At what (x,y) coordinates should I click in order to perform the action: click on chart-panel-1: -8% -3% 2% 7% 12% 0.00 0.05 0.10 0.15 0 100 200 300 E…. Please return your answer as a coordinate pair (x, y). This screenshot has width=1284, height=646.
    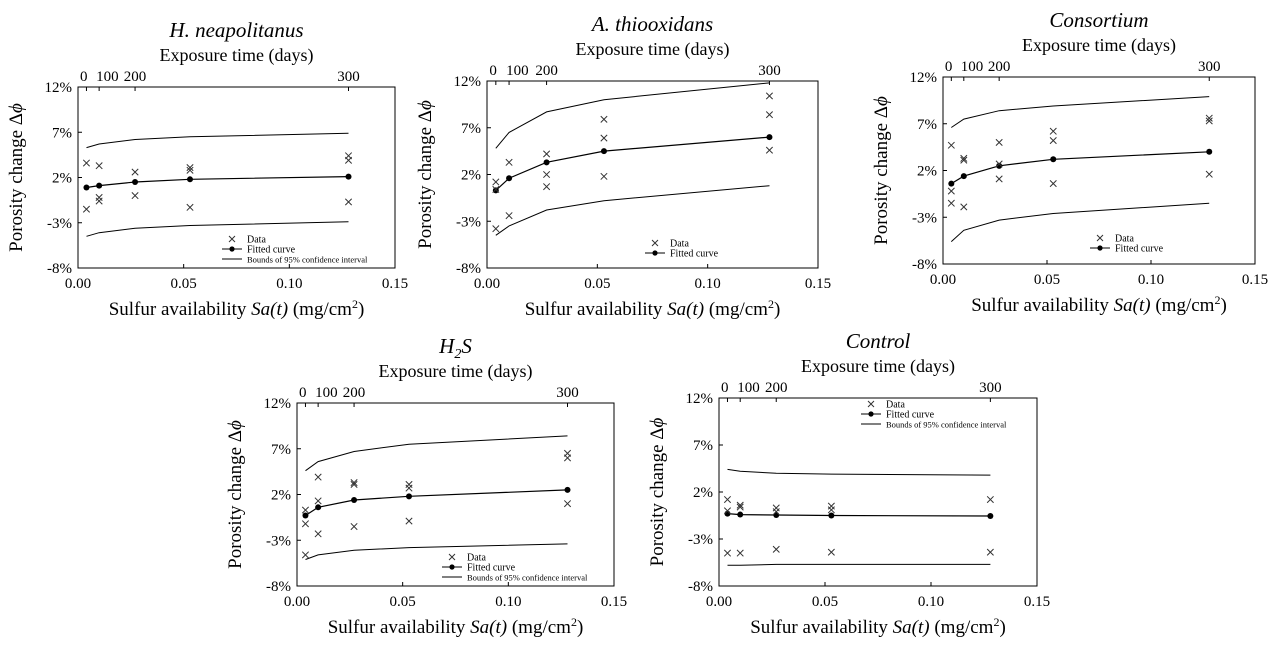
    Looking at the image, I should click on (207, 169).